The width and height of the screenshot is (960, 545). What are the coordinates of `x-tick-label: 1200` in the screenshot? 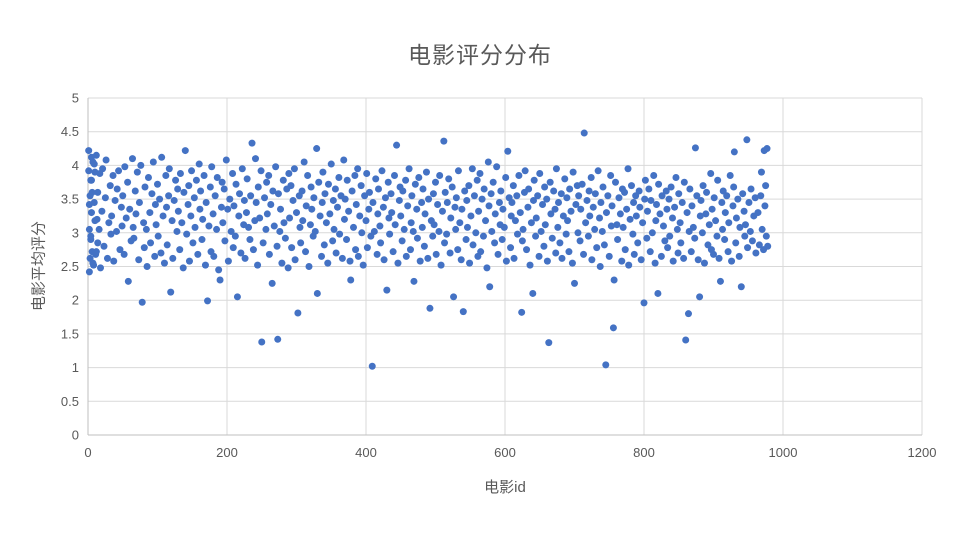 It's located at (922, 452).